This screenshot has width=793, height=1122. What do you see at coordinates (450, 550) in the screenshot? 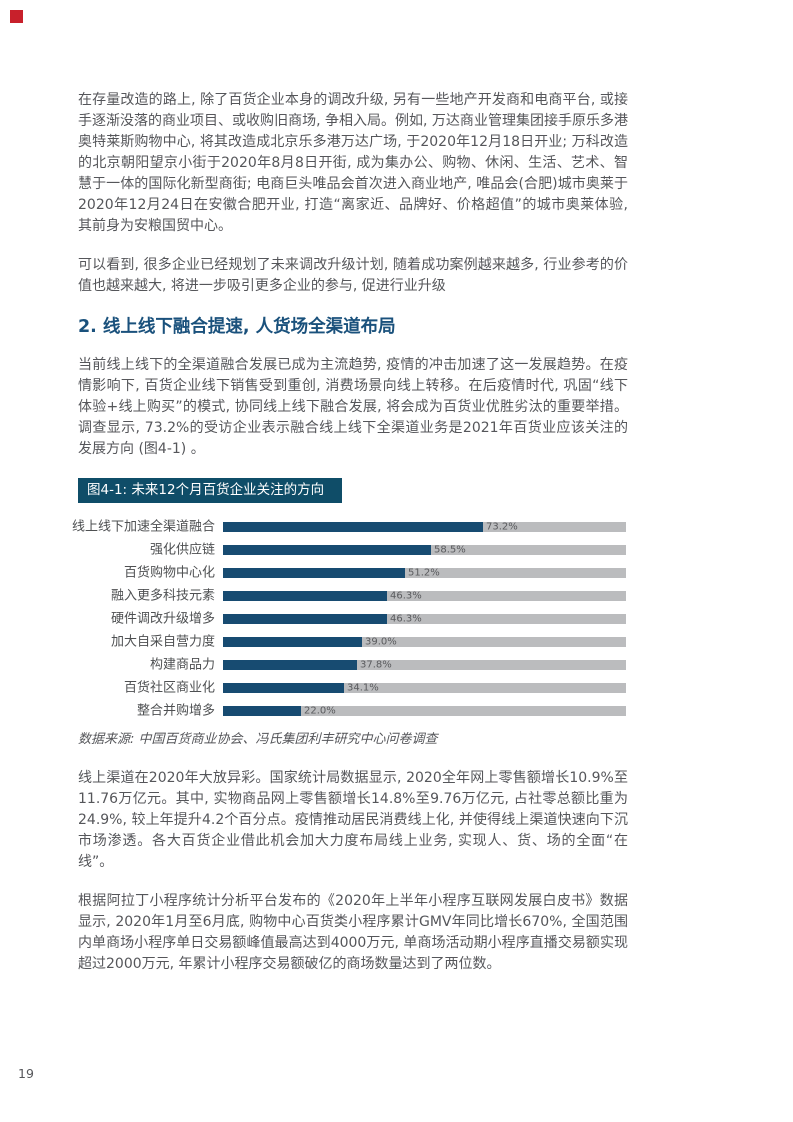
I see `chart-value-label: 58.5%` at bounding box center [450, 550].